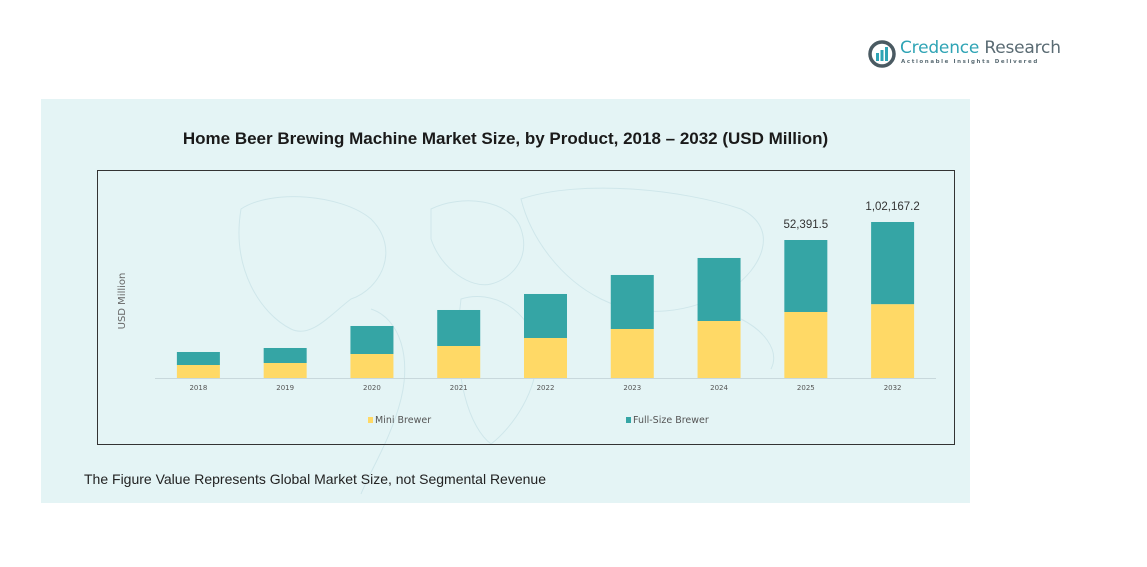 This screenshot has height=567, width=1147. What do you see at coordinates (372, 365) in the screenshot?
I see `bar-mini-brewer-2020` at bounding box center [372, 365].